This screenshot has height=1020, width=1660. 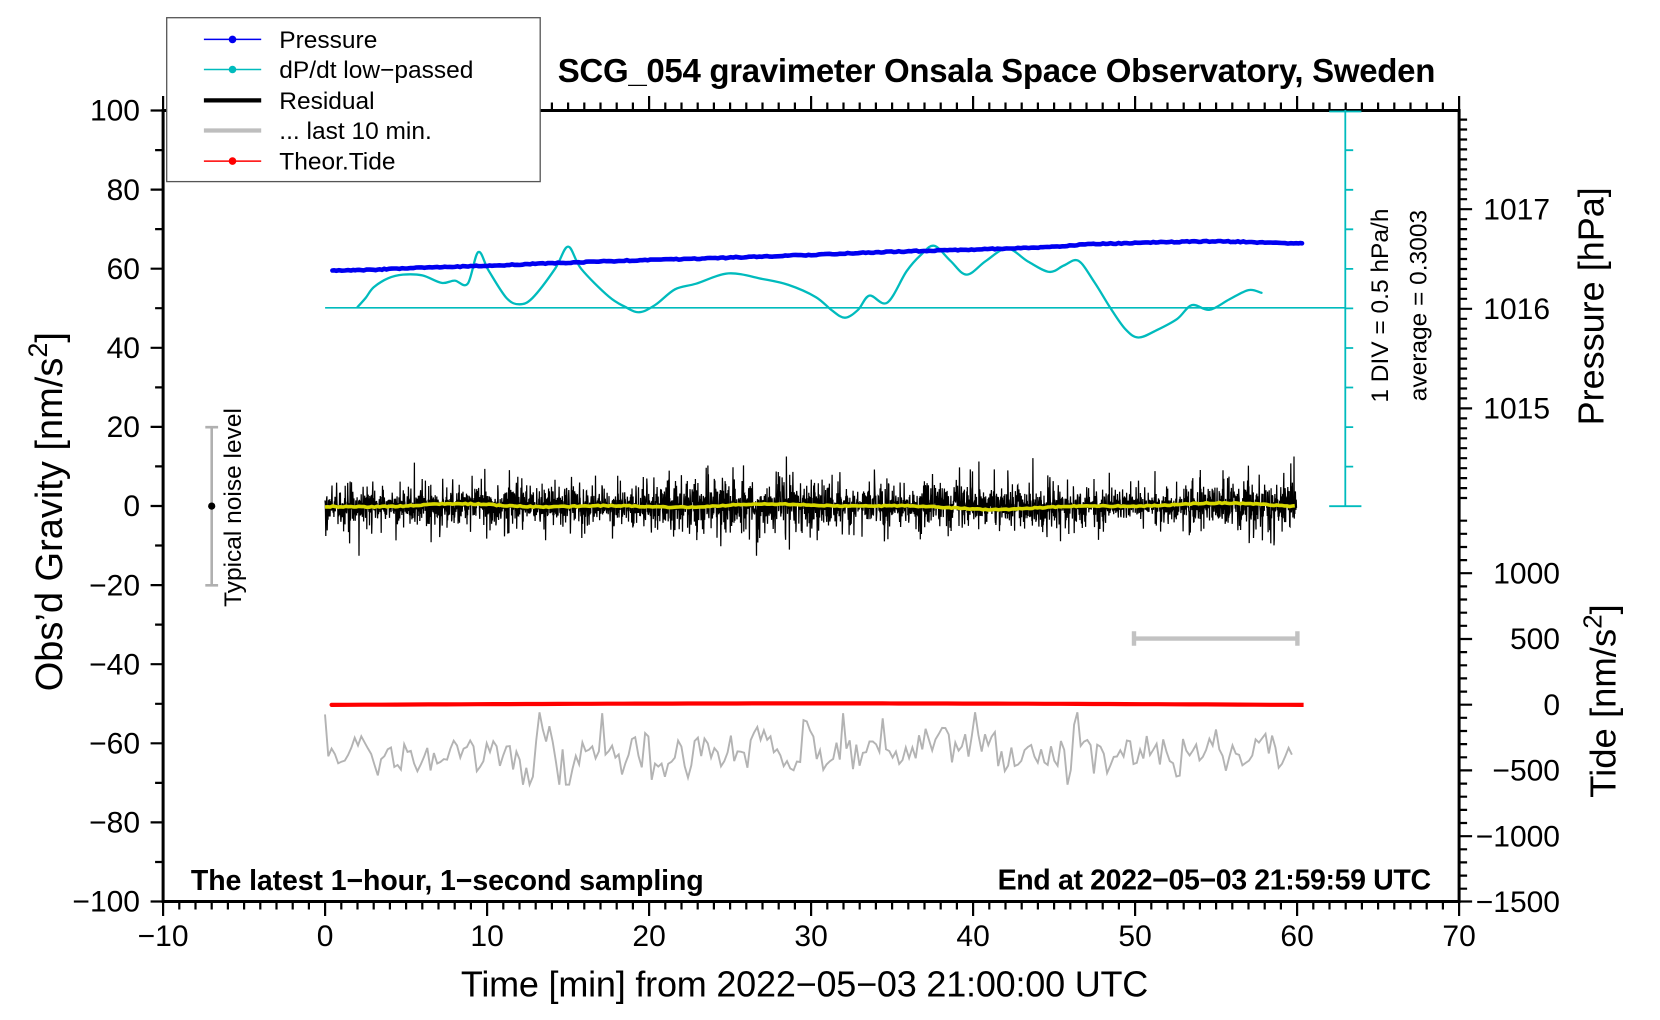 What do you see at coordinates (1458, 936) in the screenshot?
I see `svg-text: 70` at bounding box center [1458, 936].